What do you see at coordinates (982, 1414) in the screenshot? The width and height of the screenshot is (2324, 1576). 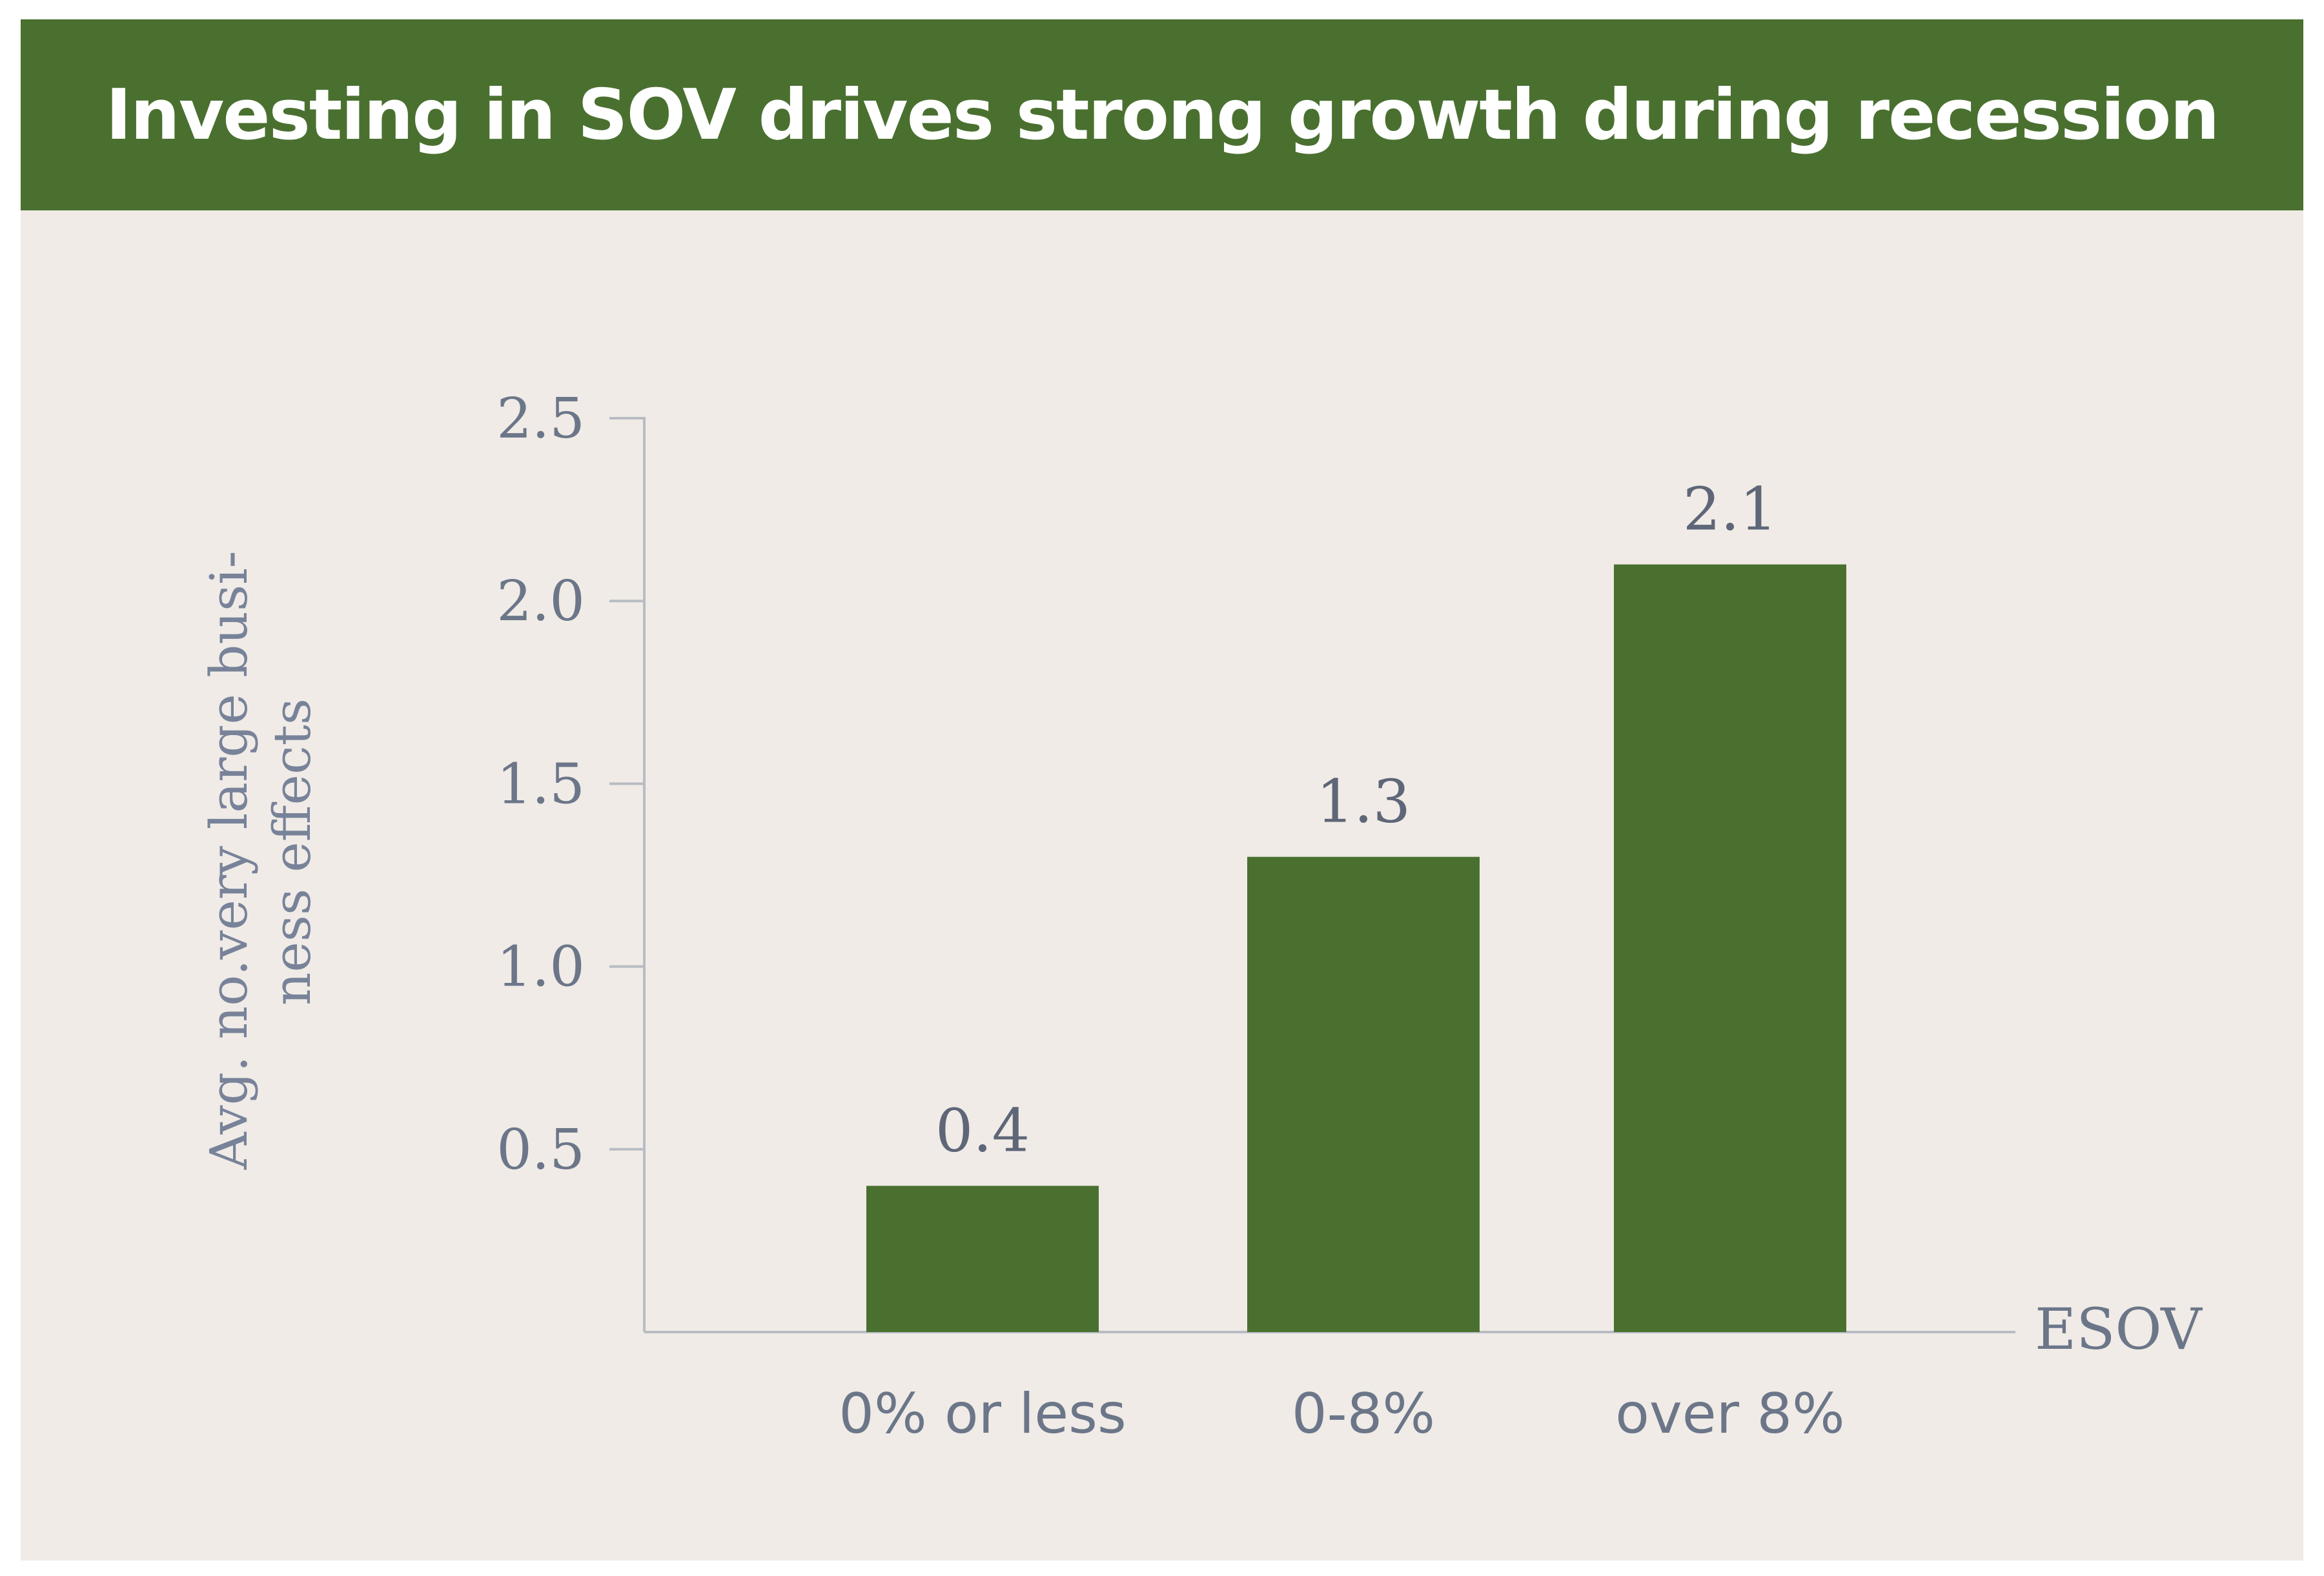 I see `category-label: 0% or less` at bounding box center [982, 1414].